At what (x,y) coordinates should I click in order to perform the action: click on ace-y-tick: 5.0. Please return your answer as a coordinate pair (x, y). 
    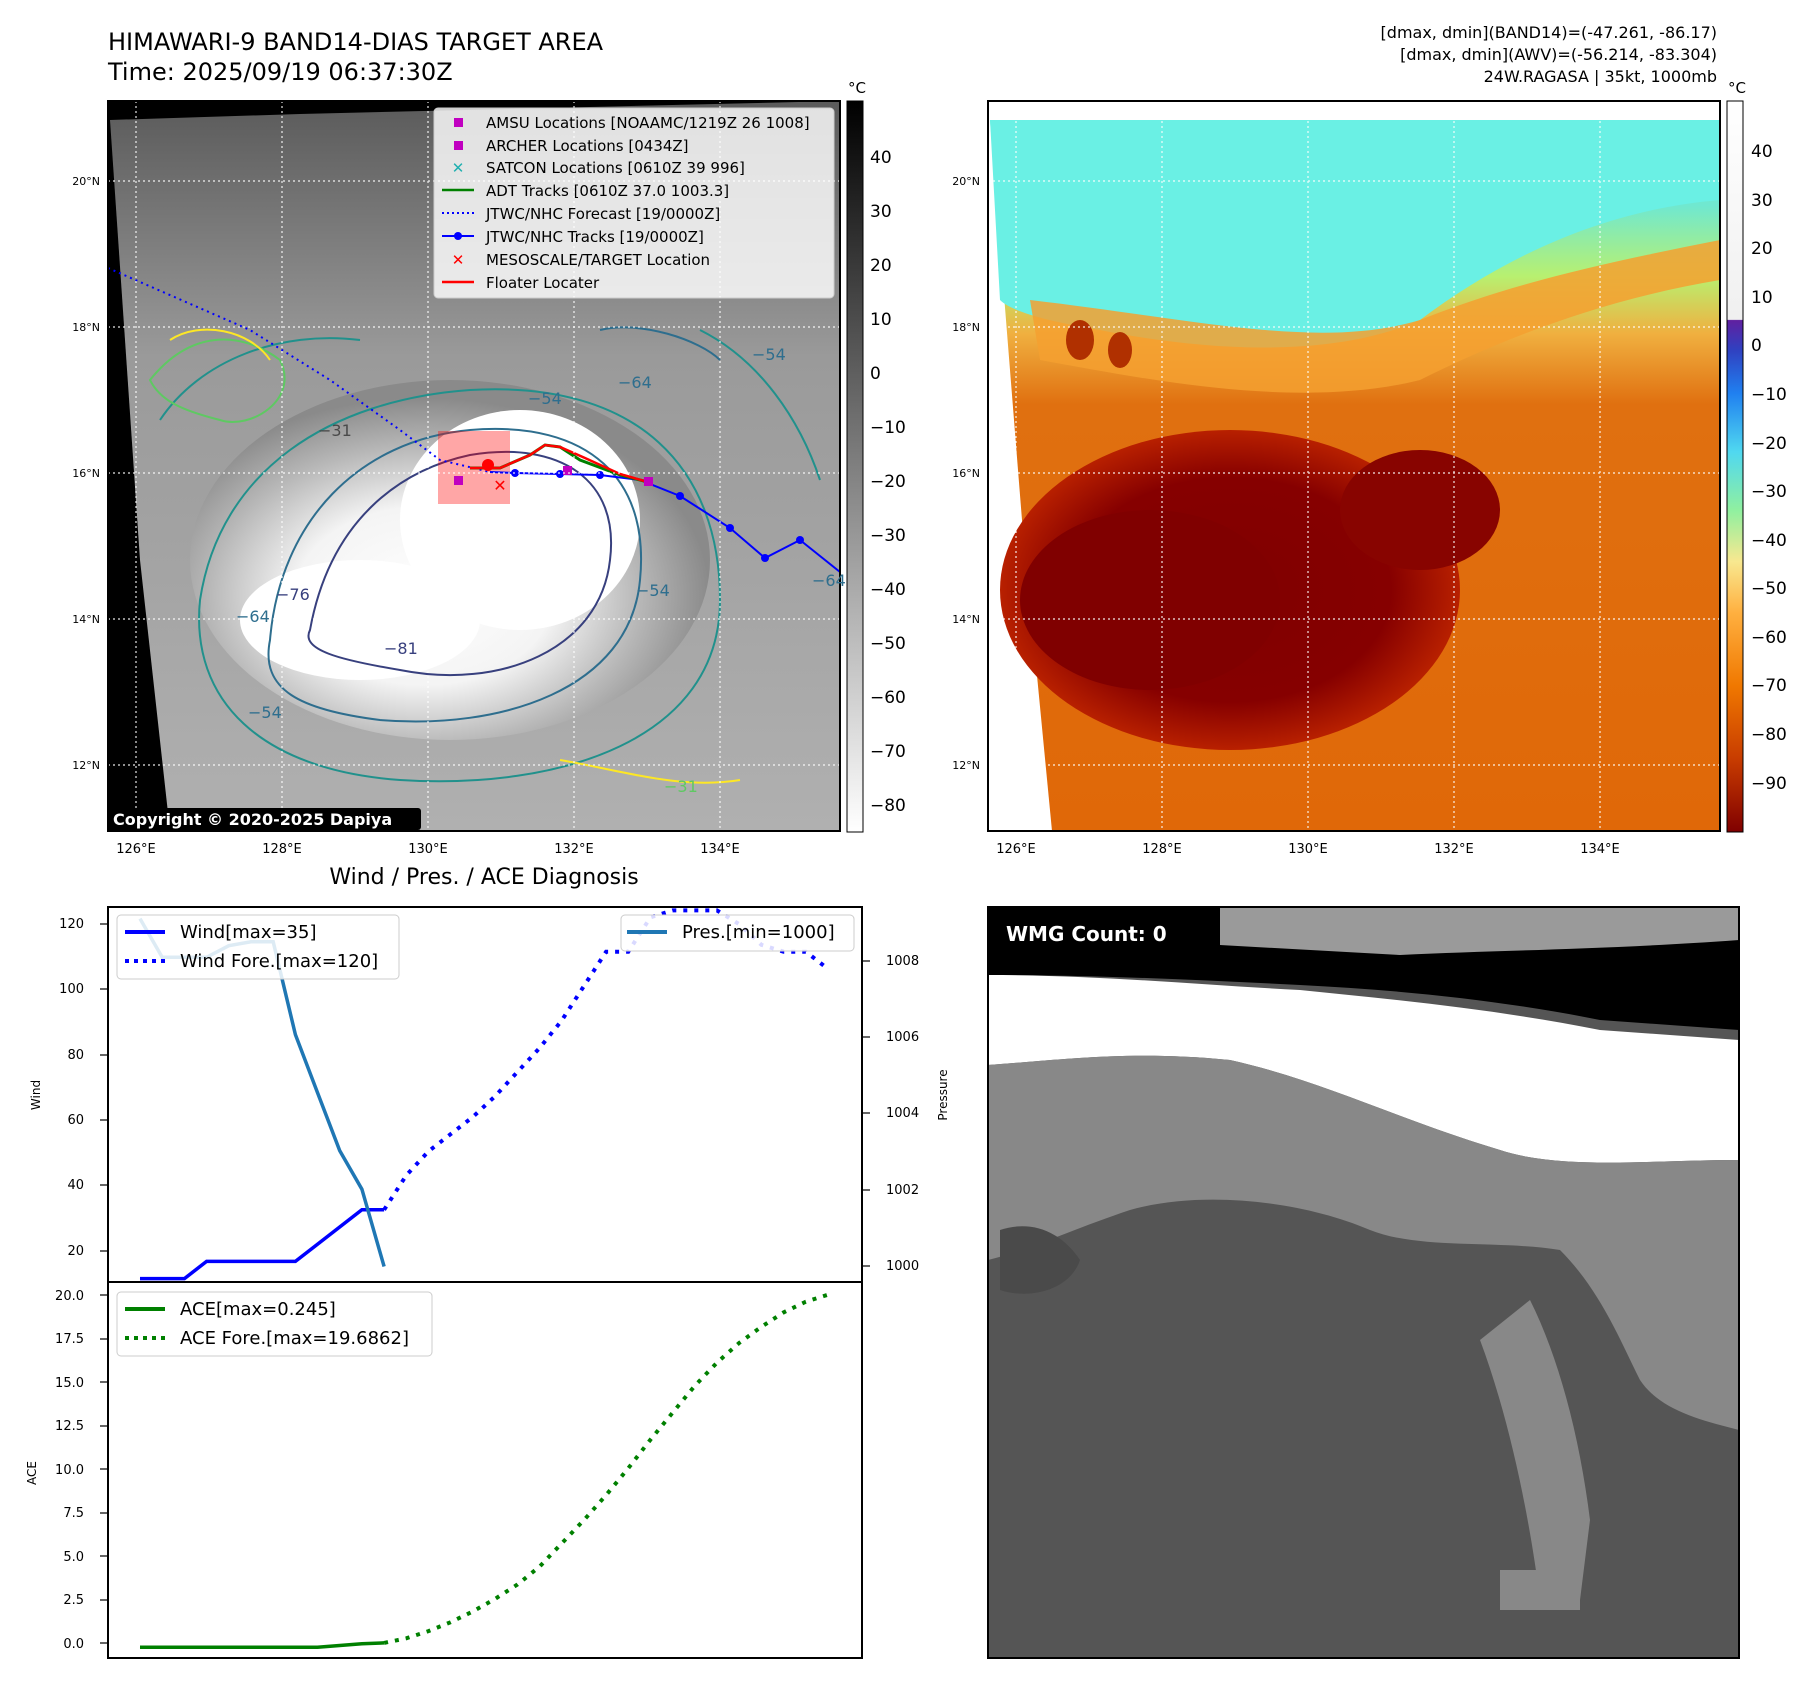
    Looking at the image, I should click on (73, 1557).